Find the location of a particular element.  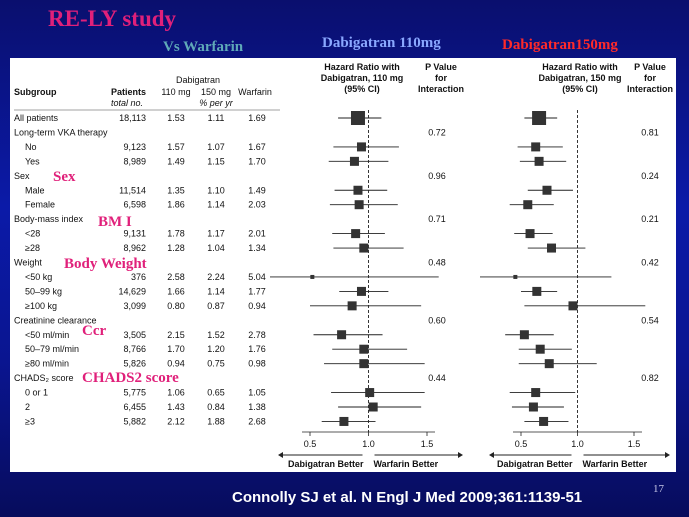

label-dabigatran-better: Dabigatran Better is located at coordinates (535, 464).